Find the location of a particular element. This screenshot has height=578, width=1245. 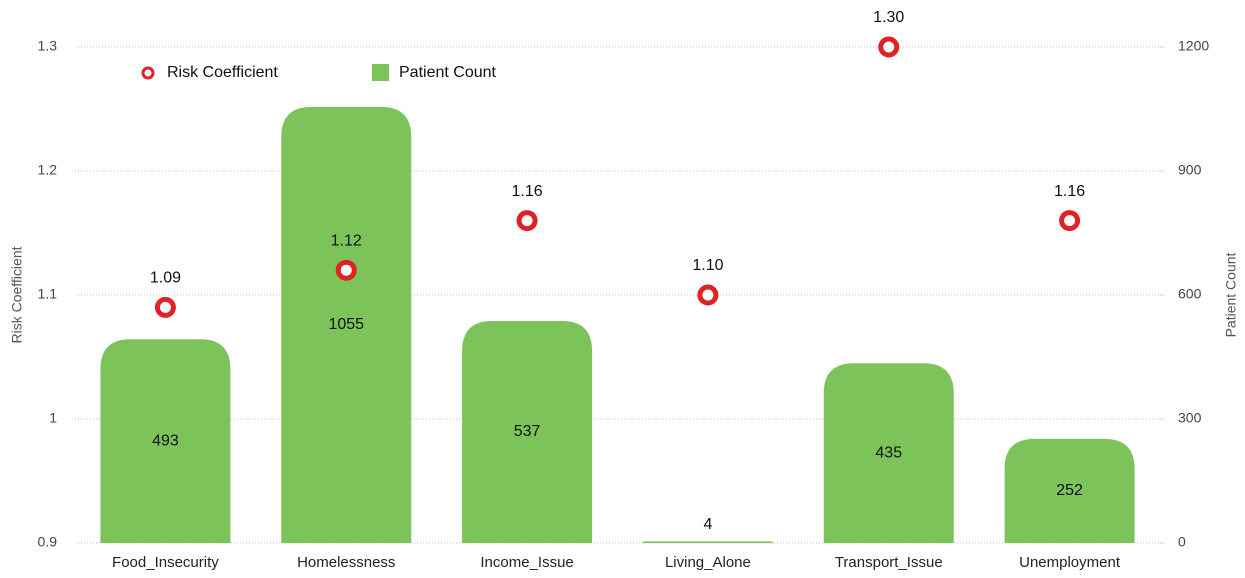

y-axis-title: Risk Coefficient is located at coordinates (17, 294).